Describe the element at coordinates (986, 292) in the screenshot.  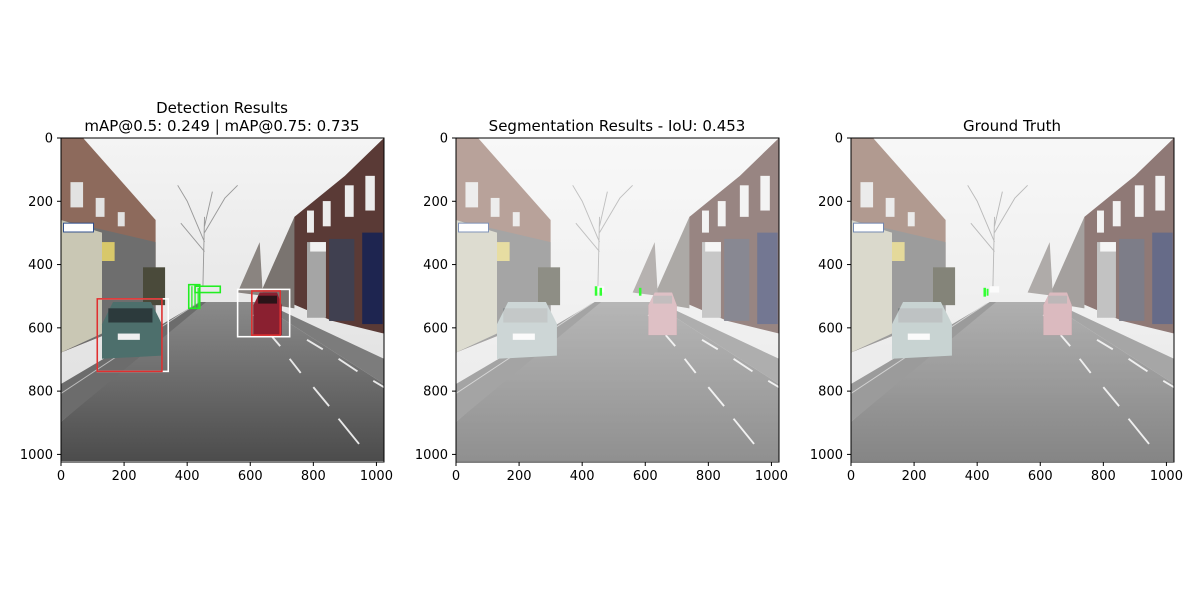
I see `ground-truth-person-mask` at that location.